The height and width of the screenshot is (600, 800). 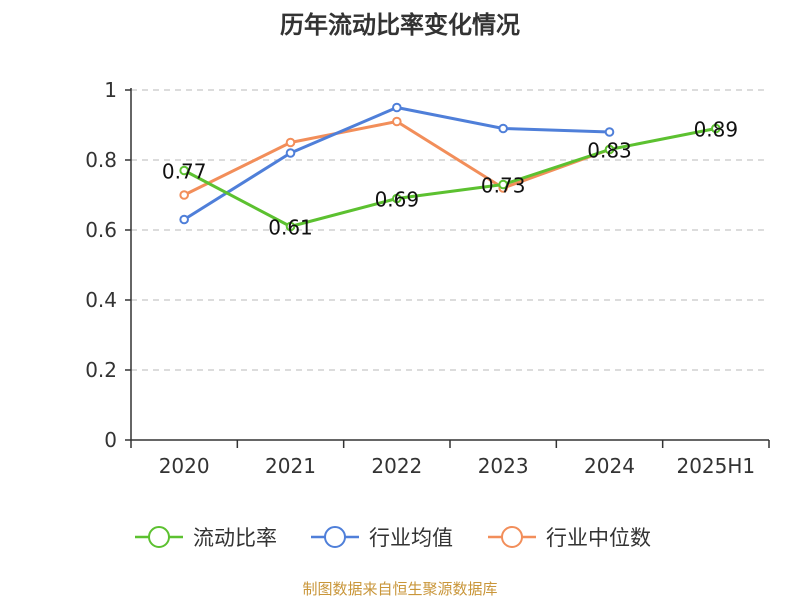 What do you see at coordinates (503, 466) in the screenshot?
I see `x-tick-label: 2023` at bounding box center [503, 466].